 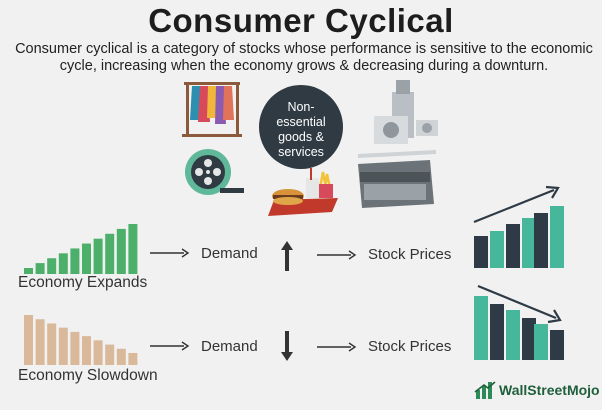 I want to click on arrow-down-icon, so click(x=287, y=346).